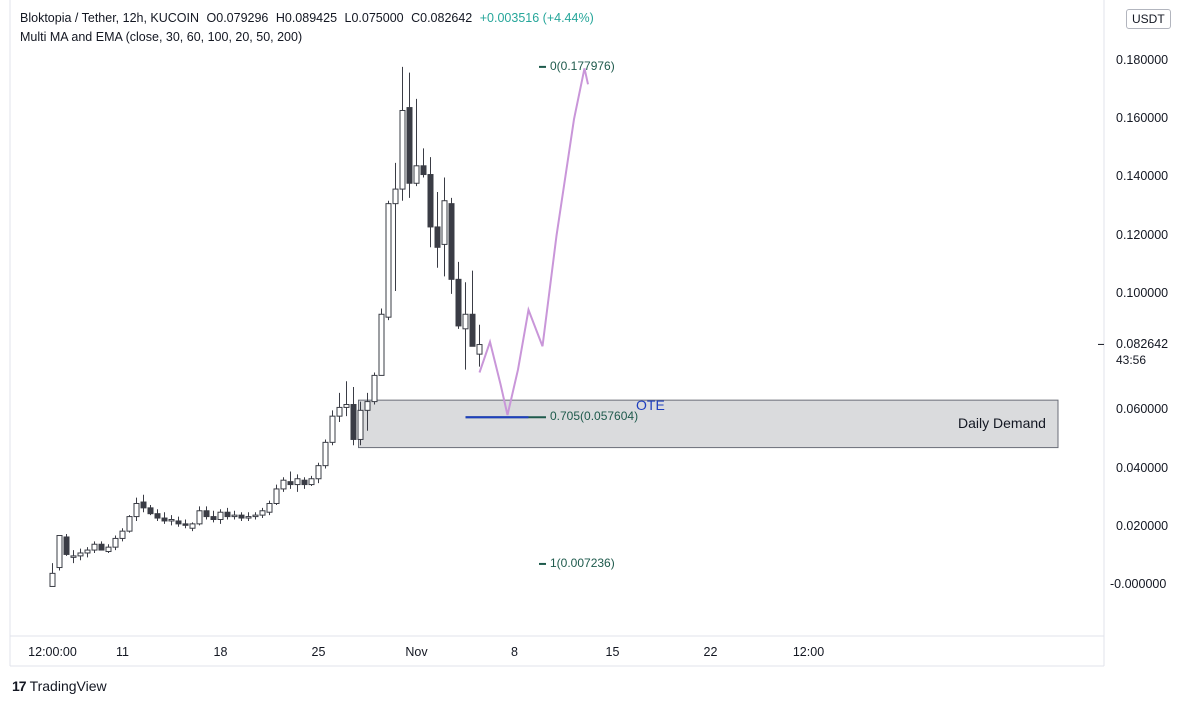 The width and height of the screenshot is (1200, 706). I want to click on fib-label-0: 0(0.177976), so click(582, 65).